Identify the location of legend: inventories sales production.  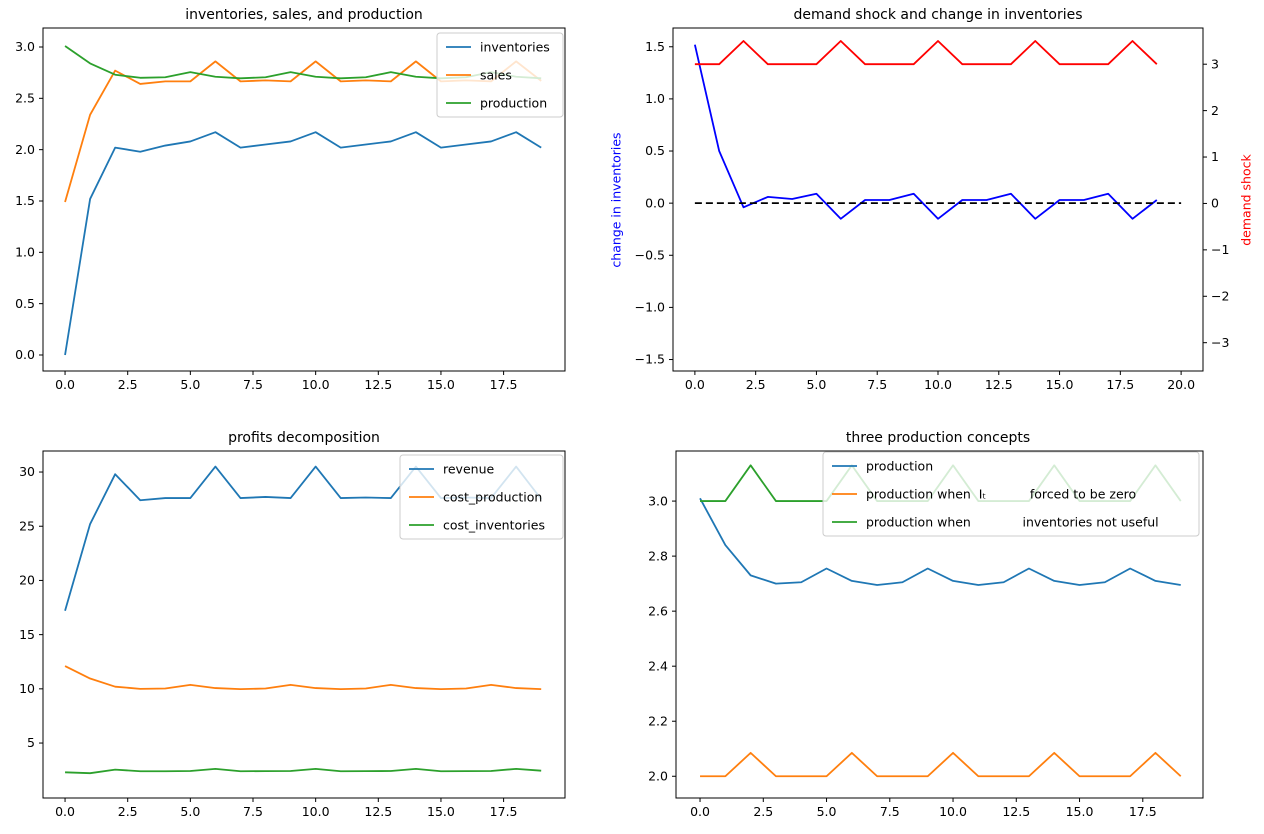
(500, 75).